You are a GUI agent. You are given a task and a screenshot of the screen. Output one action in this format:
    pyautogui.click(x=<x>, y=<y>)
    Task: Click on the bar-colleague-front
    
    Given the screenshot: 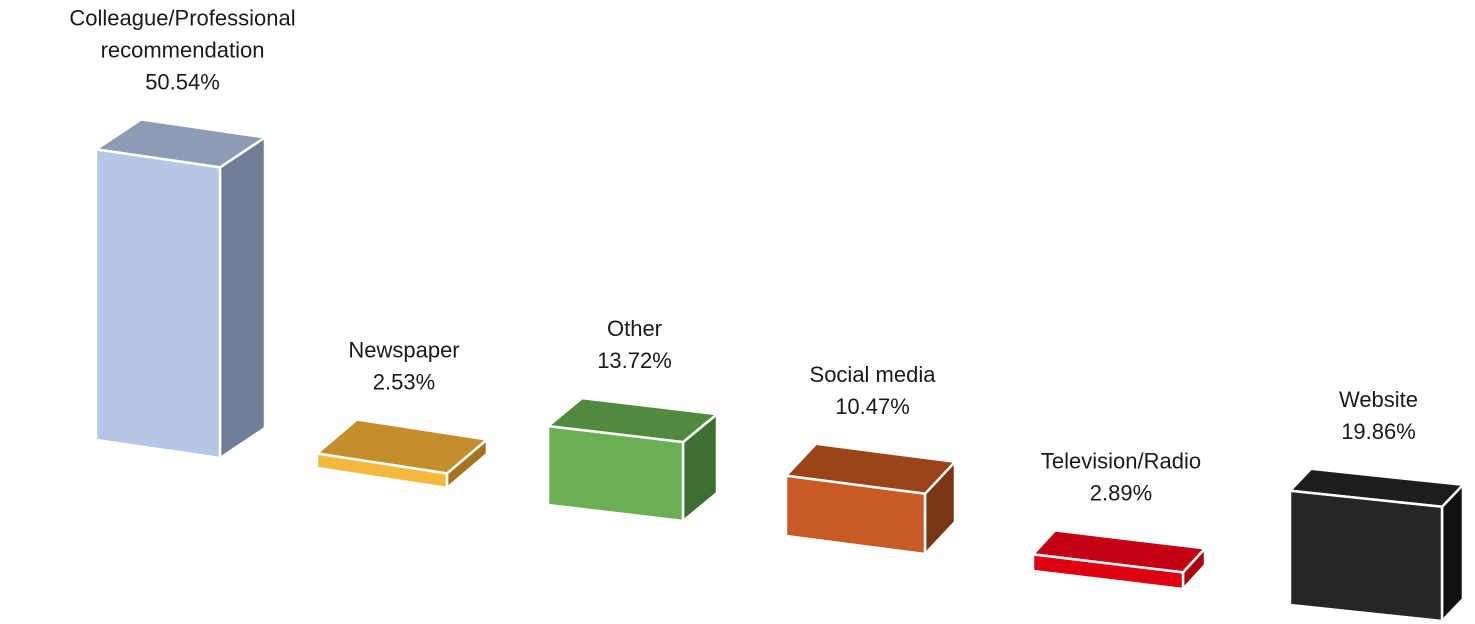 What is the action you would take?
    pyautogui.click(x=158, y=304)
    